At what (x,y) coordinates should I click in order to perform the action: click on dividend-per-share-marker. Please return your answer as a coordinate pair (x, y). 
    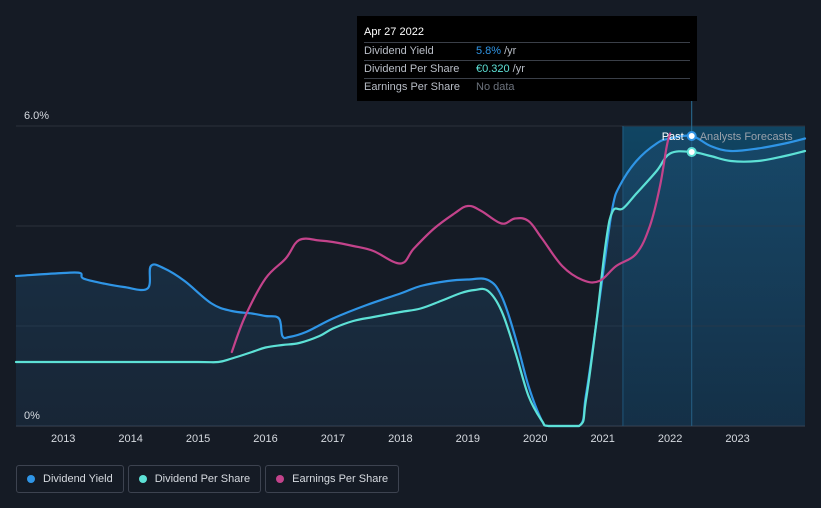
    Looking at the image, I should click on (691, 152).